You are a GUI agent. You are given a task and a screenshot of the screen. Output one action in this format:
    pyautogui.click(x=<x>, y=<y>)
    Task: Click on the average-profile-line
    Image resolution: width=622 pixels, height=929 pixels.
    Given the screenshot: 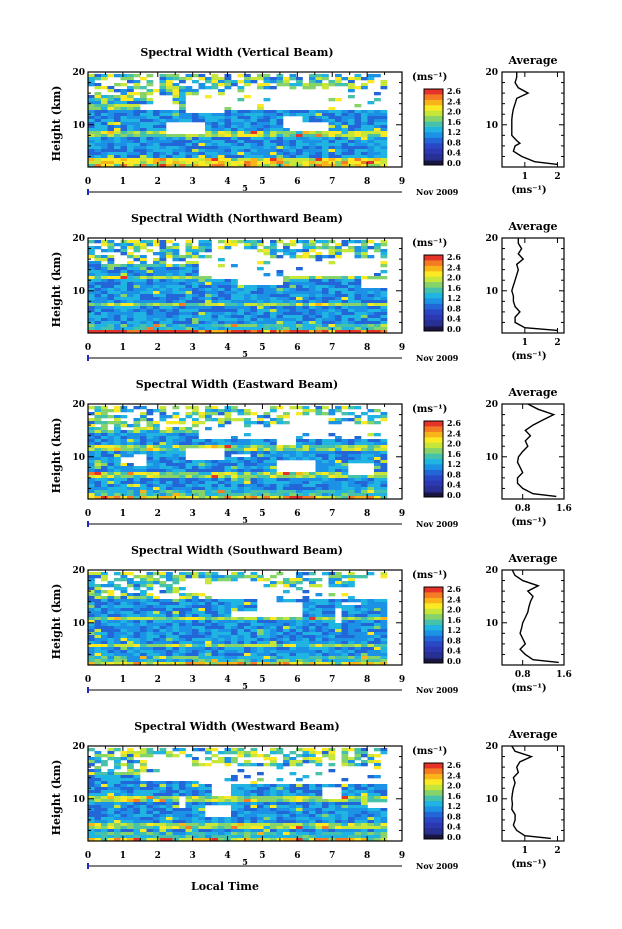 What is the action you would take?
    pyautogui.click(x=534, y=119)
    